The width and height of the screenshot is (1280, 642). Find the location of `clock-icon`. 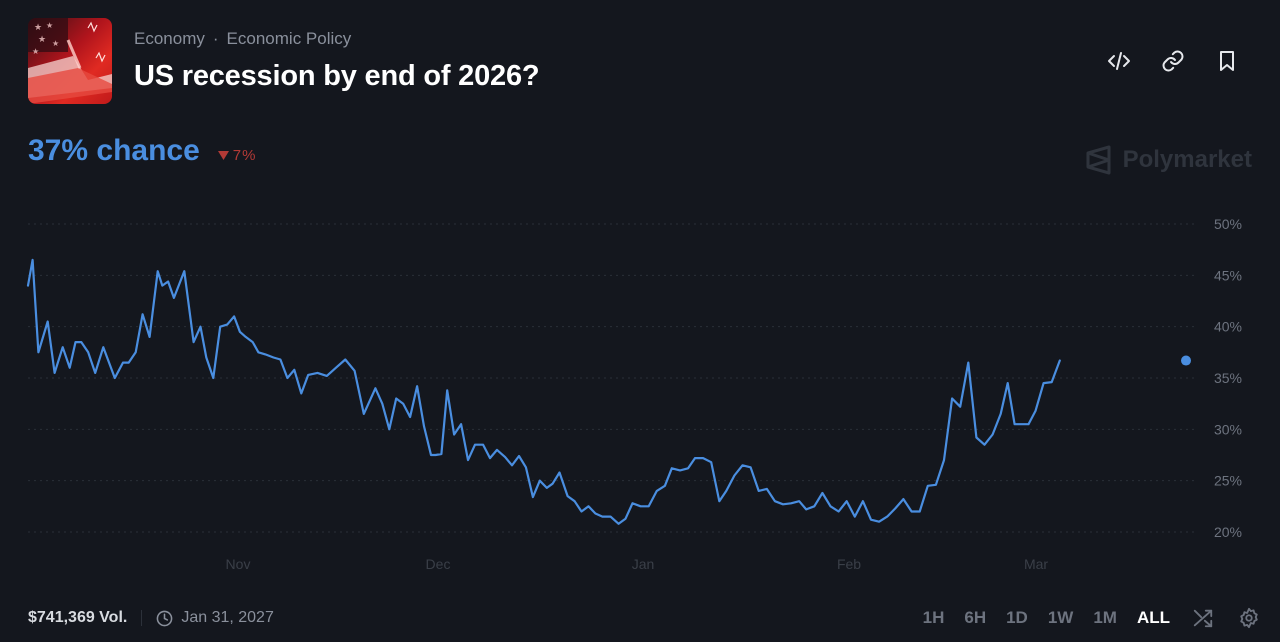

clock-icon is located at coordinates (164, 618).